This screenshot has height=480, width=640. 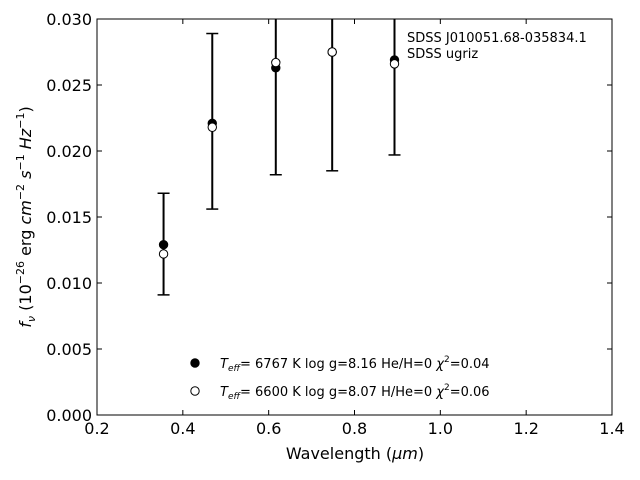 What do you see at coordinates (497, 38) in the screenshot?
I see `object-name-annotation: SDSS J010051.68-035834.1` at bounding box center [497, 38].